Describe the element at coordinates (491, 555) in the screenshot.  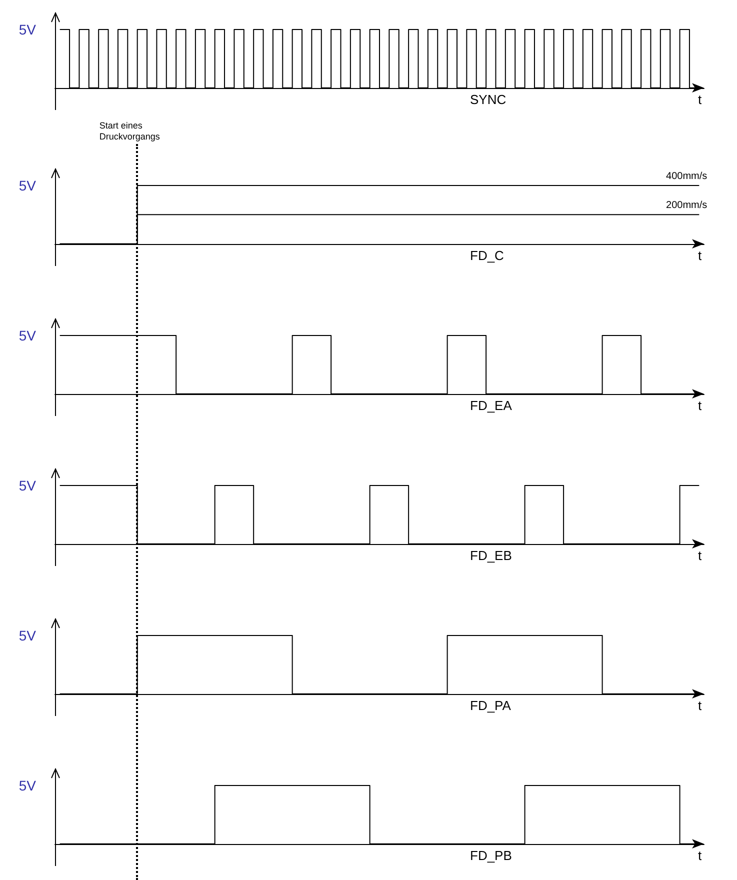
I see `text: FD_EB` at that location.